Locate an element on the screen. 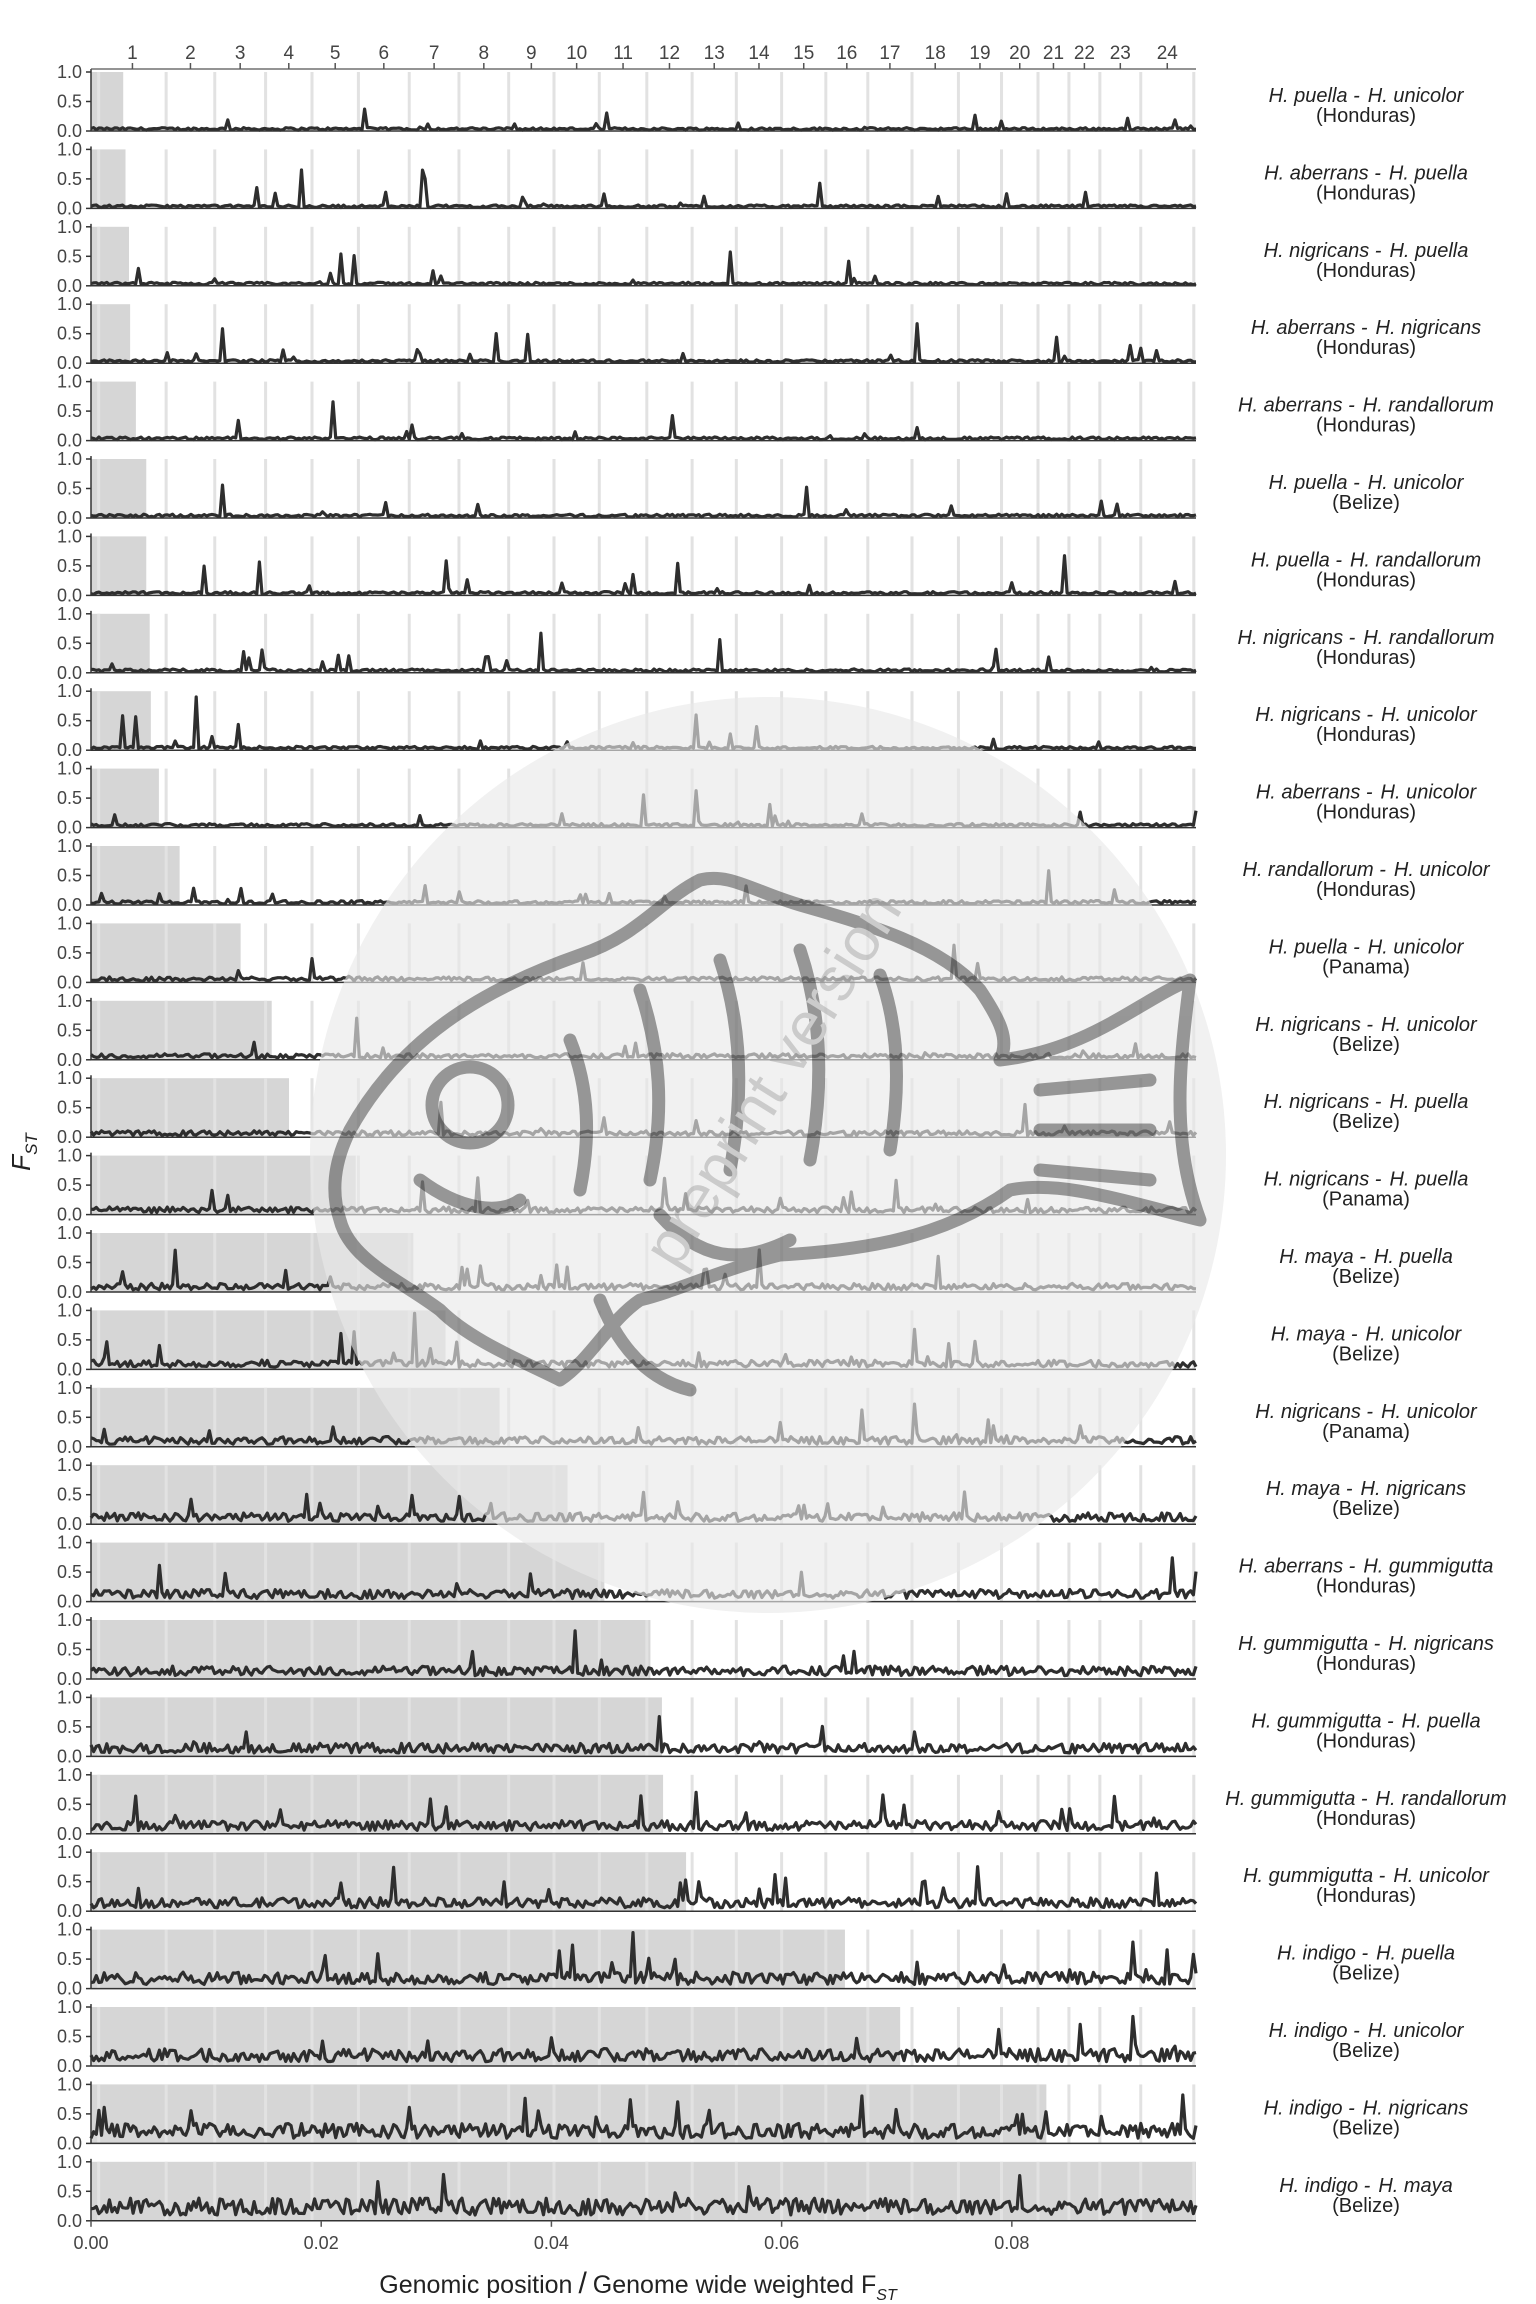 The width and height of the screenshot is (1536, 2304). panel-label-species: H. maya - H. nigricans is located at coordinates (1366, 1489).